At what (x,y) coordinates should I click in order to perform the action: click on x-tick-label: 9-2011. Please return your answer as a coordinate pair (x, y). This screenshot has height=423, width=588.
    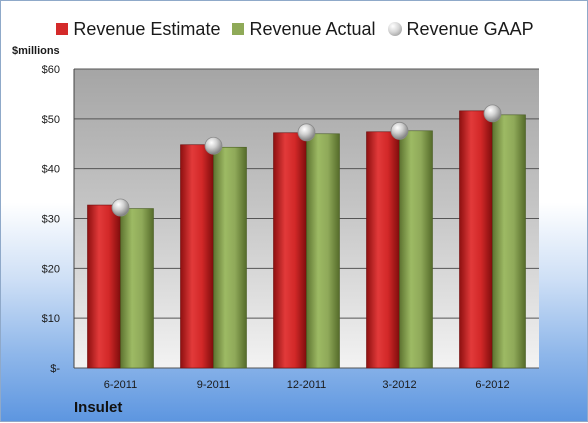
    Looking at the image, I should click on (213, 385).